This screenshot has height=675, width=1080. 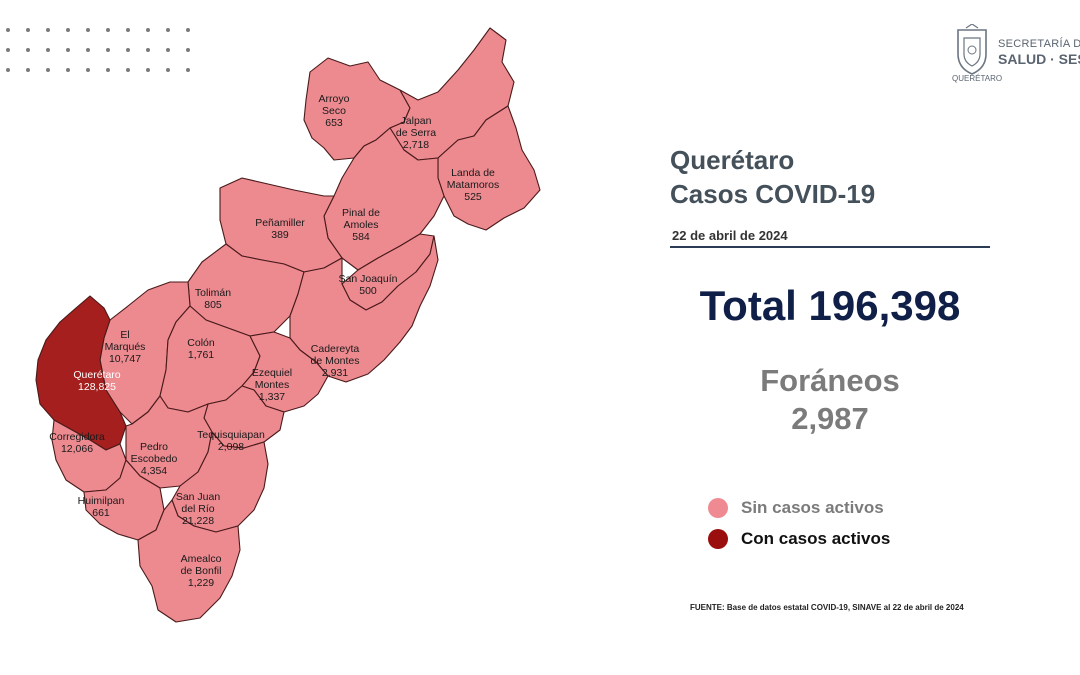 I want to click on logo-queretaro-text: QUERÉTARO, so click(x=977, y=78).